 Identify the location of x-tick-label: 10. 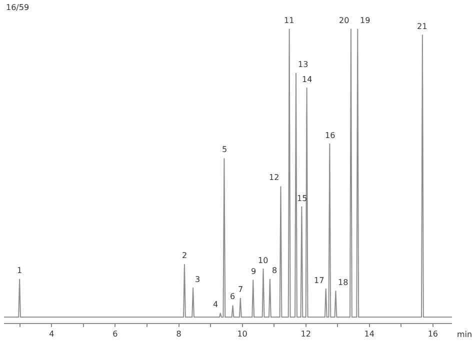
(242, 334).